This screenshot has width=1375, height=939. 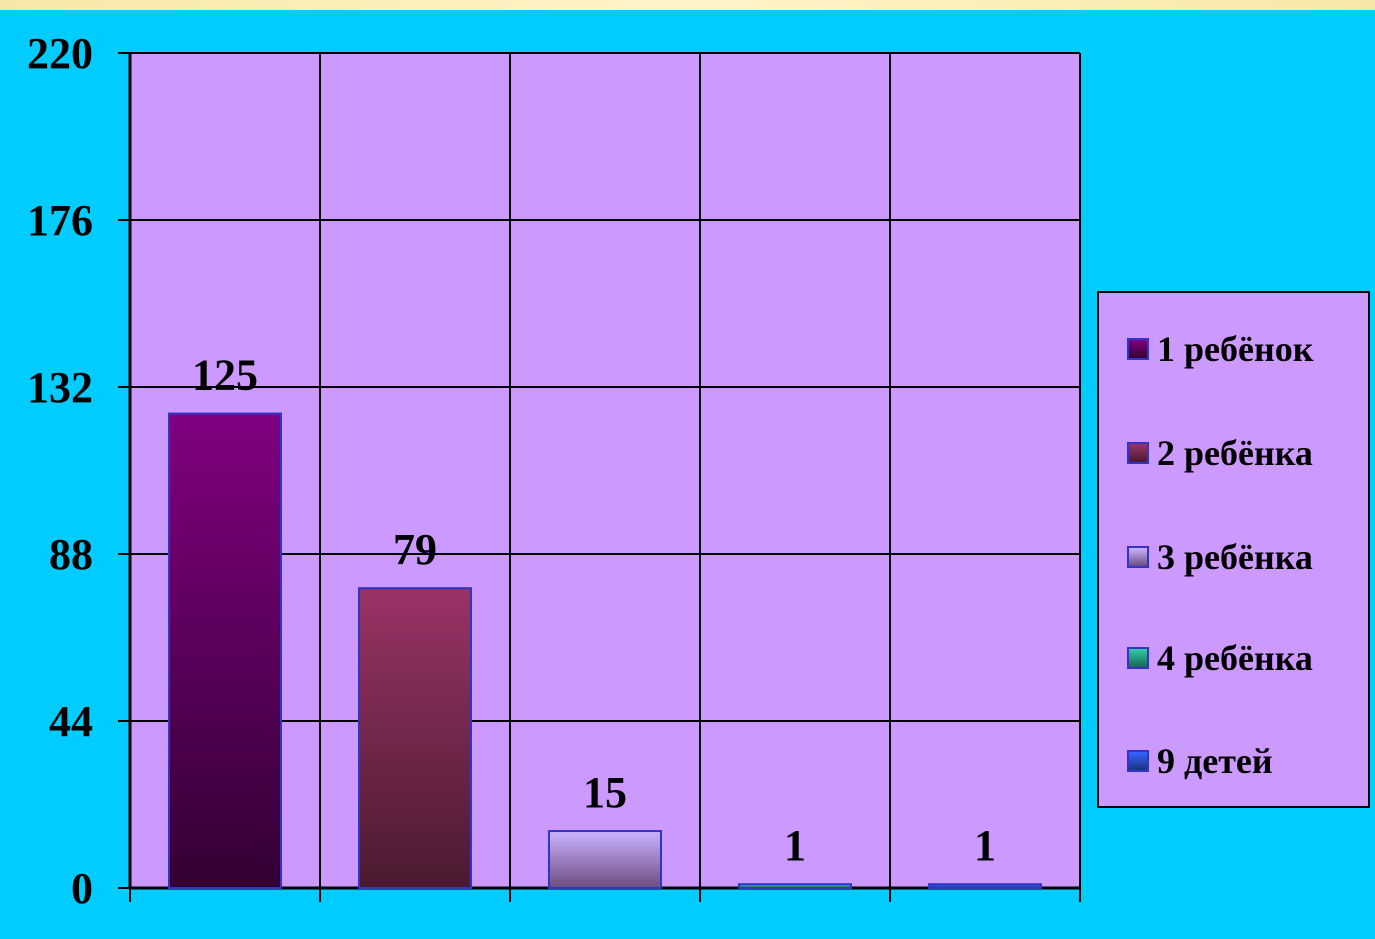 I want to click on y-tick-label: 132, so click(x=60, y=387).